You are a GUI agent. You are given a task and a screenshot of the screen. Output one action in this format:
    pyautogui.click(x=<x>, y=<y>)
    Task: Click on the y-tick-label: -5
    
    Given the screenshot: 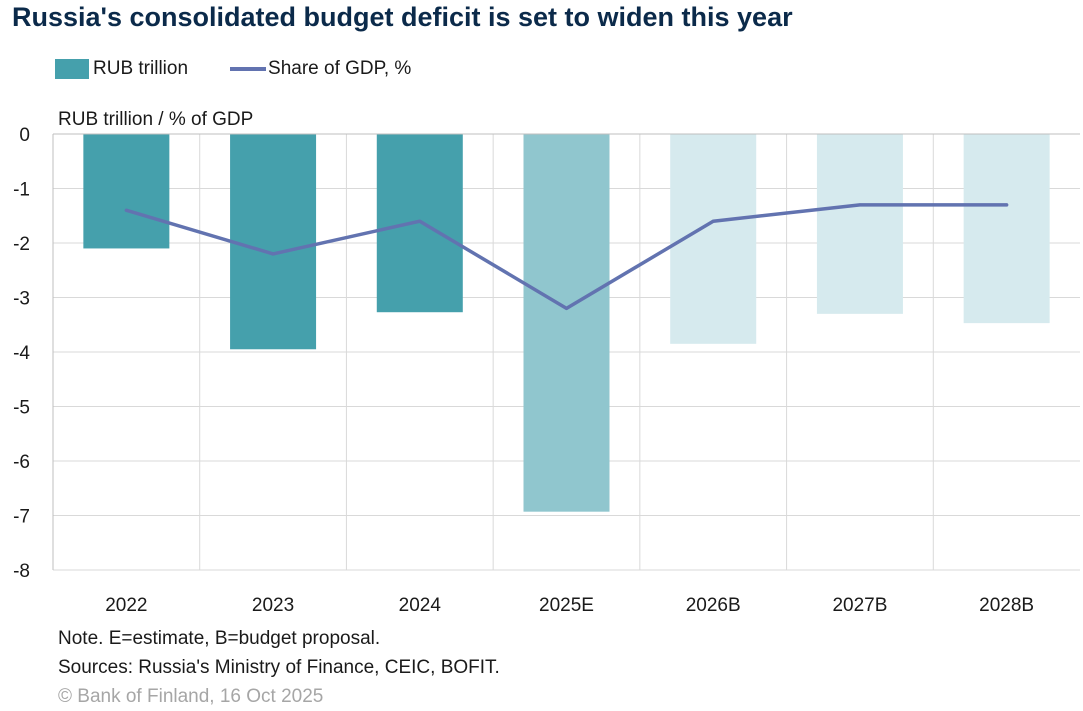 What is the action you would take?
    pyautogui.click(x=21, y=408)
    